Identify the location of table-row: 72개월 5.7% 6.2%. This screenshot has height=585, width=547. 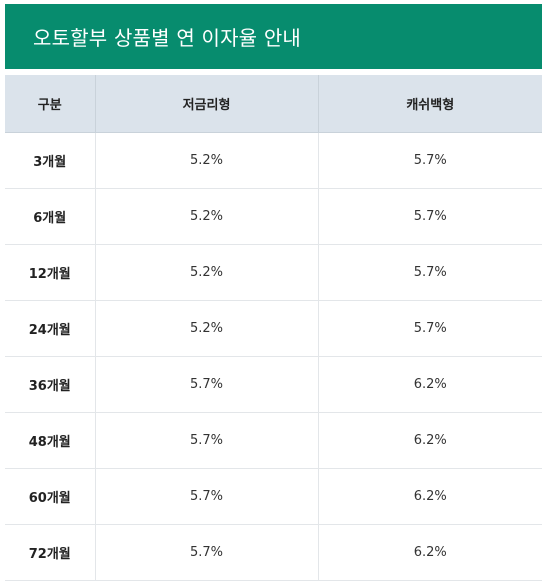
(273, 552).